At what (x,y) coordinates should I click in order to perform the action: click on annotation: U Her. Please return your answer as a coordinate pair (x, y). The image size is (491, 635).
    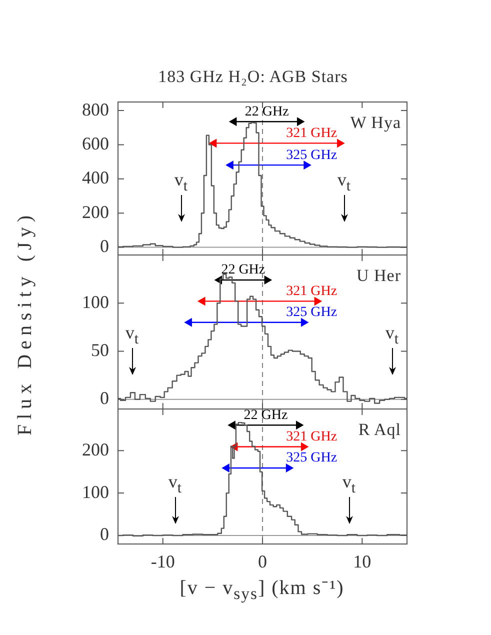
    Looking at the image, I should click on (378, 276).